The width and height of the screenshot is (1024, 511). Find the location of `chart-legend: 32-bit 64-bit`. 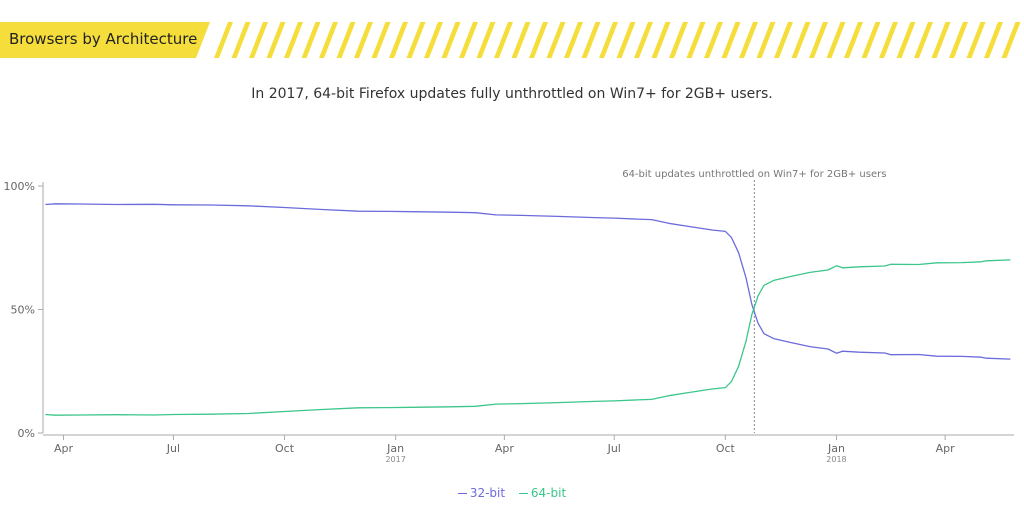

chart-legend: 32-bit 64-bit is located at coordinates (512, 493).